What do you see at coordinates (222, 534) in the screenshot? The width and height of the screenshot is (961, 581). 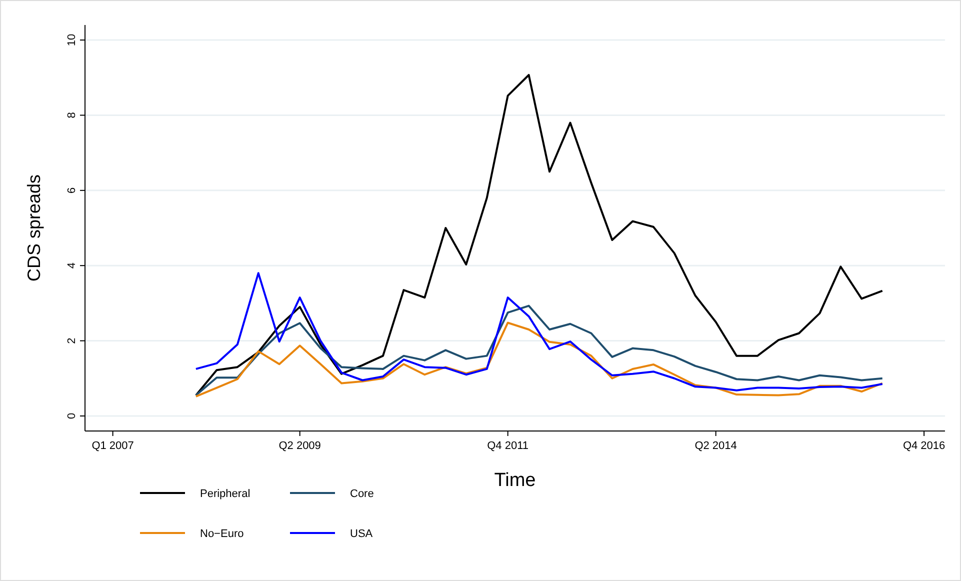 I see `legend-label: No−Euro` at bounding box center [222, 534].